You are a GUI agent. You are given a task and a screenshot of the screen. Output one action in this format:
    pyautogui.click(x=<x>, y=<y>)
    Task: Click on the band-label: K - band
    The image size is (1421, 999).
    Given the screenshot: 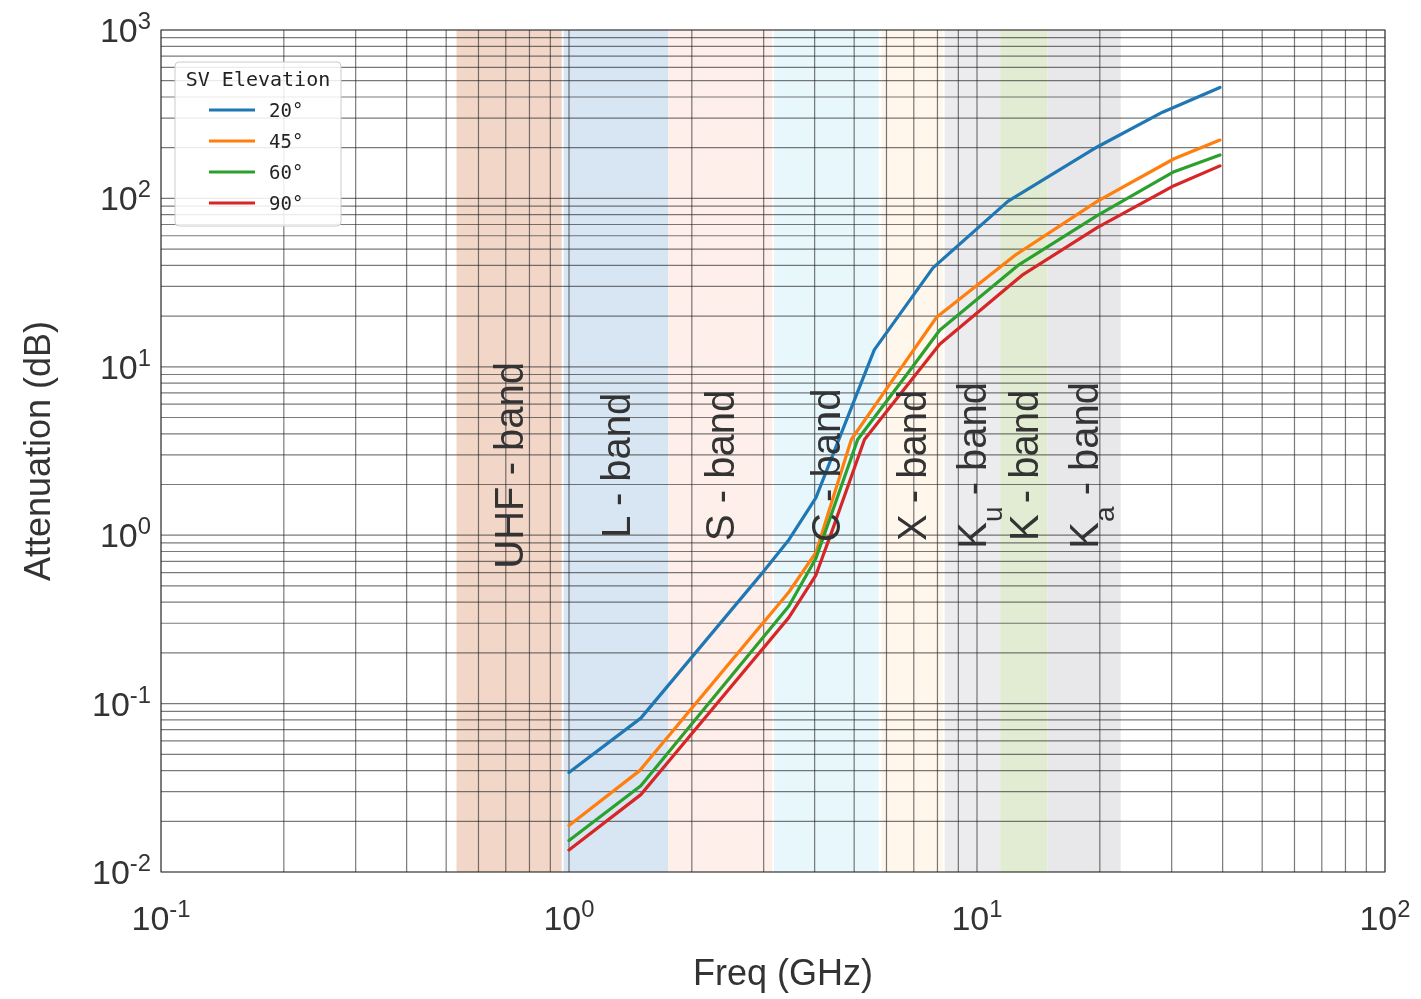 What is the action you would take?
    pyautogui.click(x=1023, y=465)
    